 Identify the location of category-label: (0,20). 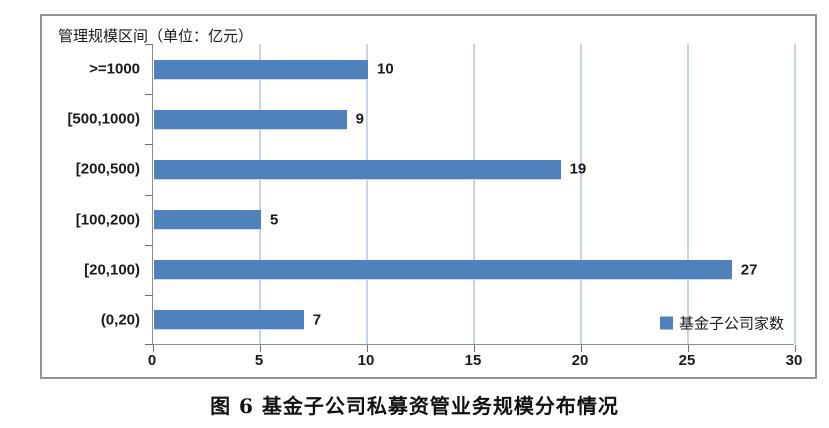
(120, 320).